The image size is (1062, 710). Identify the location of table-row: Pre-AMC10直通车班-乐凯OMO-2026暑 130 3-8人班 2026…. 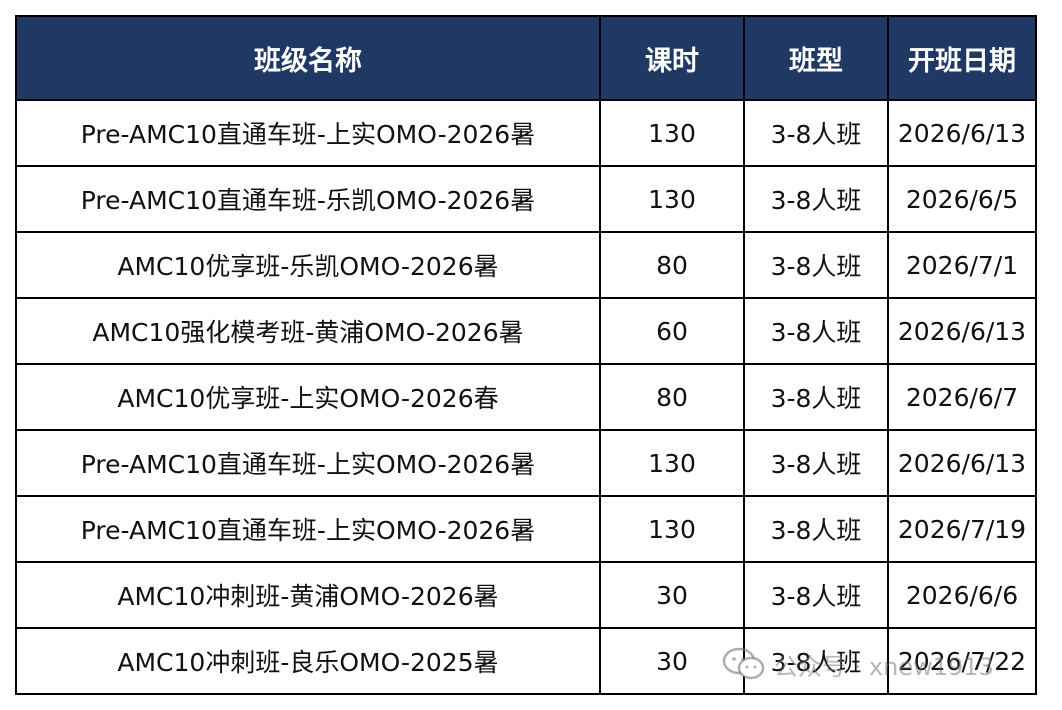
(526, 199).